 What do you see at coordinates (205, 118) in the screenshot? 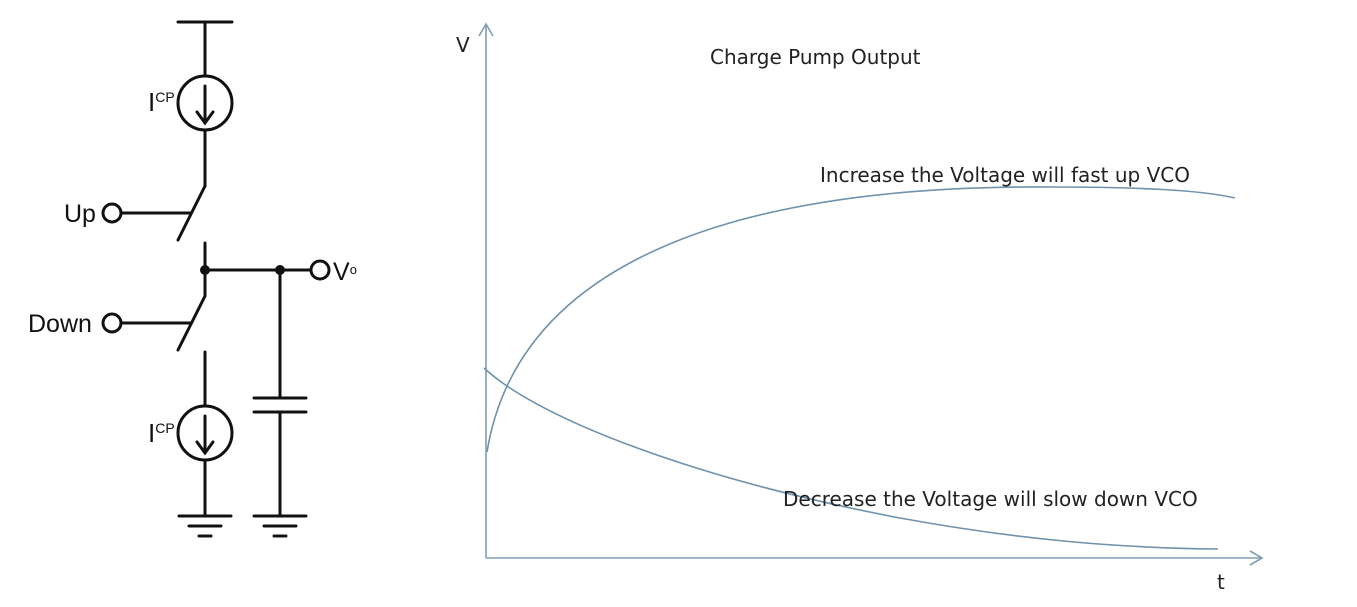
I see `top-source-arrow-head` at bounding box center [205, 118].